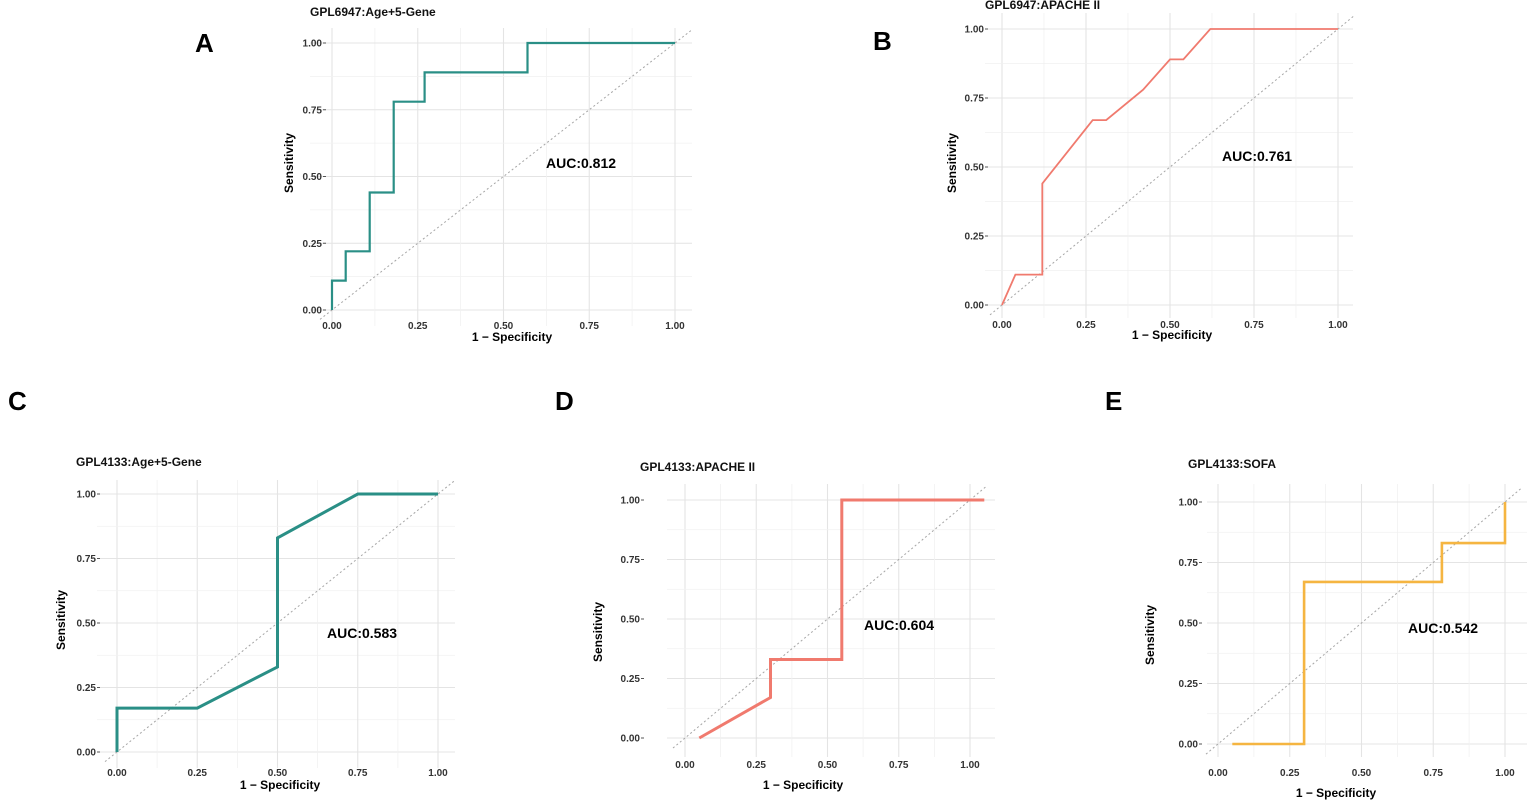 The width and height of the screenshot is (1535, 802). What do you see at coordinates (1113, 401) in the screenshot?
I see `panel-letter: E` at bounding box center [1113, 401].